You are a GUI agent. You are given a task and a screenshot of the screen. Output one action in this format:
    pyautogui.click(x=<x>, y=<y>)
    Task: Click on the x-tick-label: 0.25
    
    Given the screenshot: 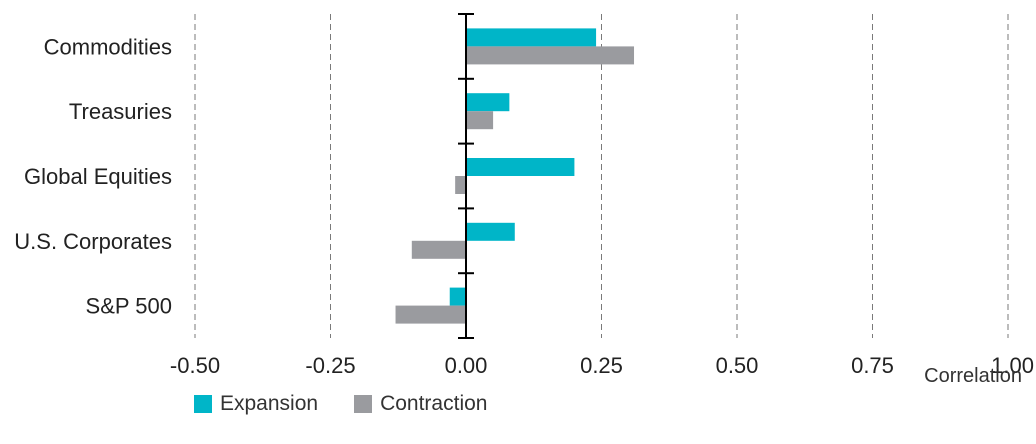 What is the action you would take?
    pyautogui.click(x=601, y=365)
    